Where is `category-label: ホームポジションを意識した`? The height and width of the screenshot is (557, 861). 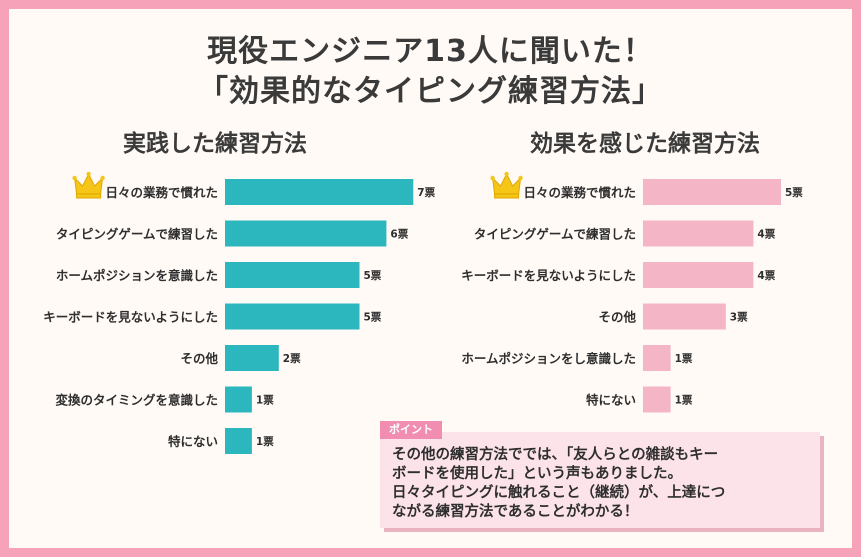 category-label: ホームポジションを意識した is located at coordinates (137, 275).